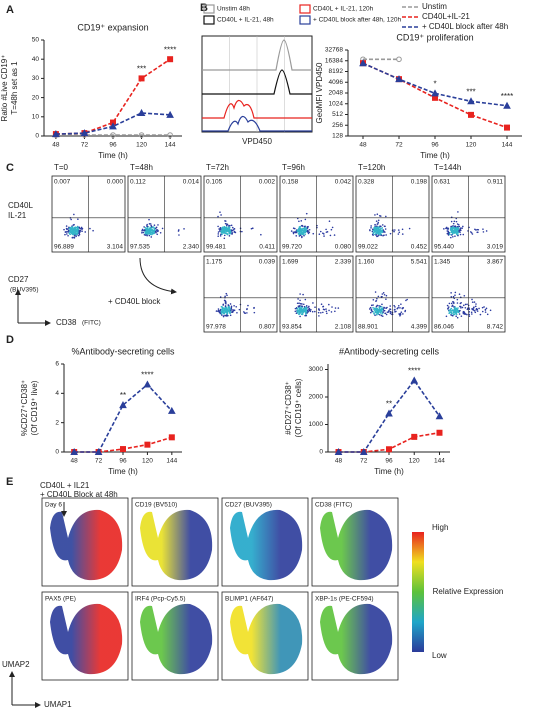  Describe the element at coordinates (419, 247) in the screenshot. I see `quadrant-value: 0.452` at that location.